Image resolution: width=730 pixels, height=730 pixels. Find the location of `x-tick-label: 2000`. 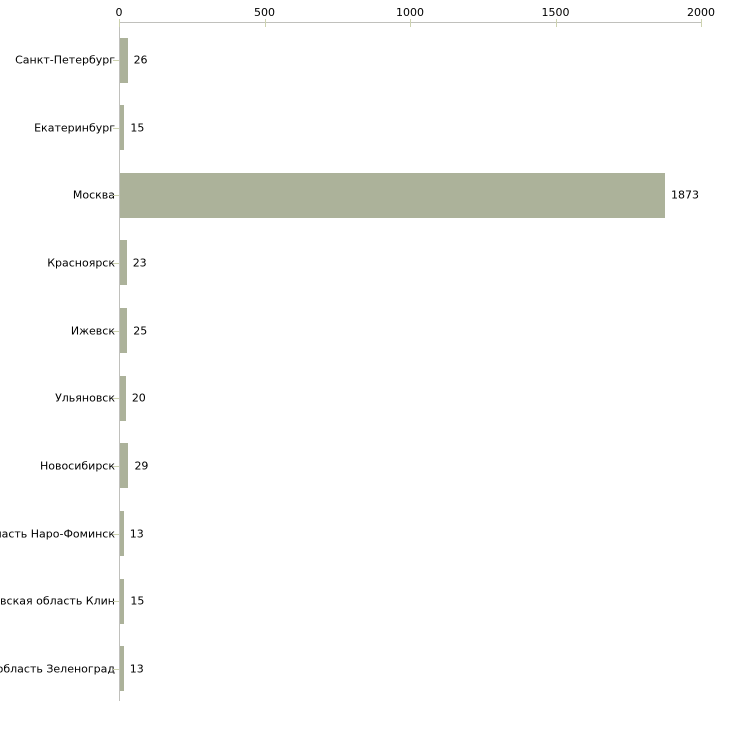

x-tick-label: 2000 is located at coordinates (701, 12).